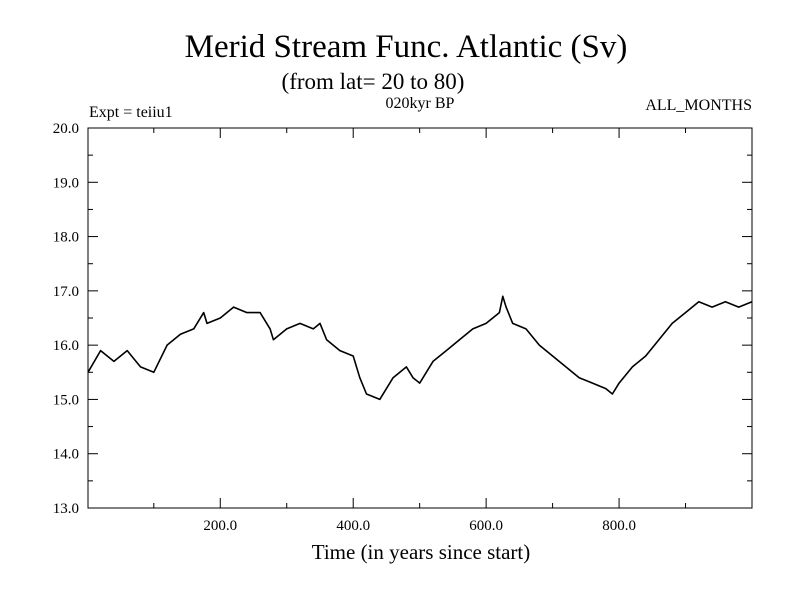 The height and width of the screenshot is (605, 800). I want to click on x-axis-label: Time (in years since start), so click(421, 552).